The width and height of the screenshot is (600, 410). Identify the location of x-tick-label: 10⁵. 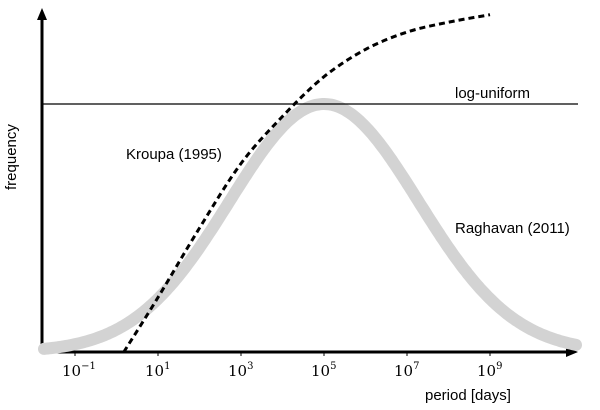
(323, 370).